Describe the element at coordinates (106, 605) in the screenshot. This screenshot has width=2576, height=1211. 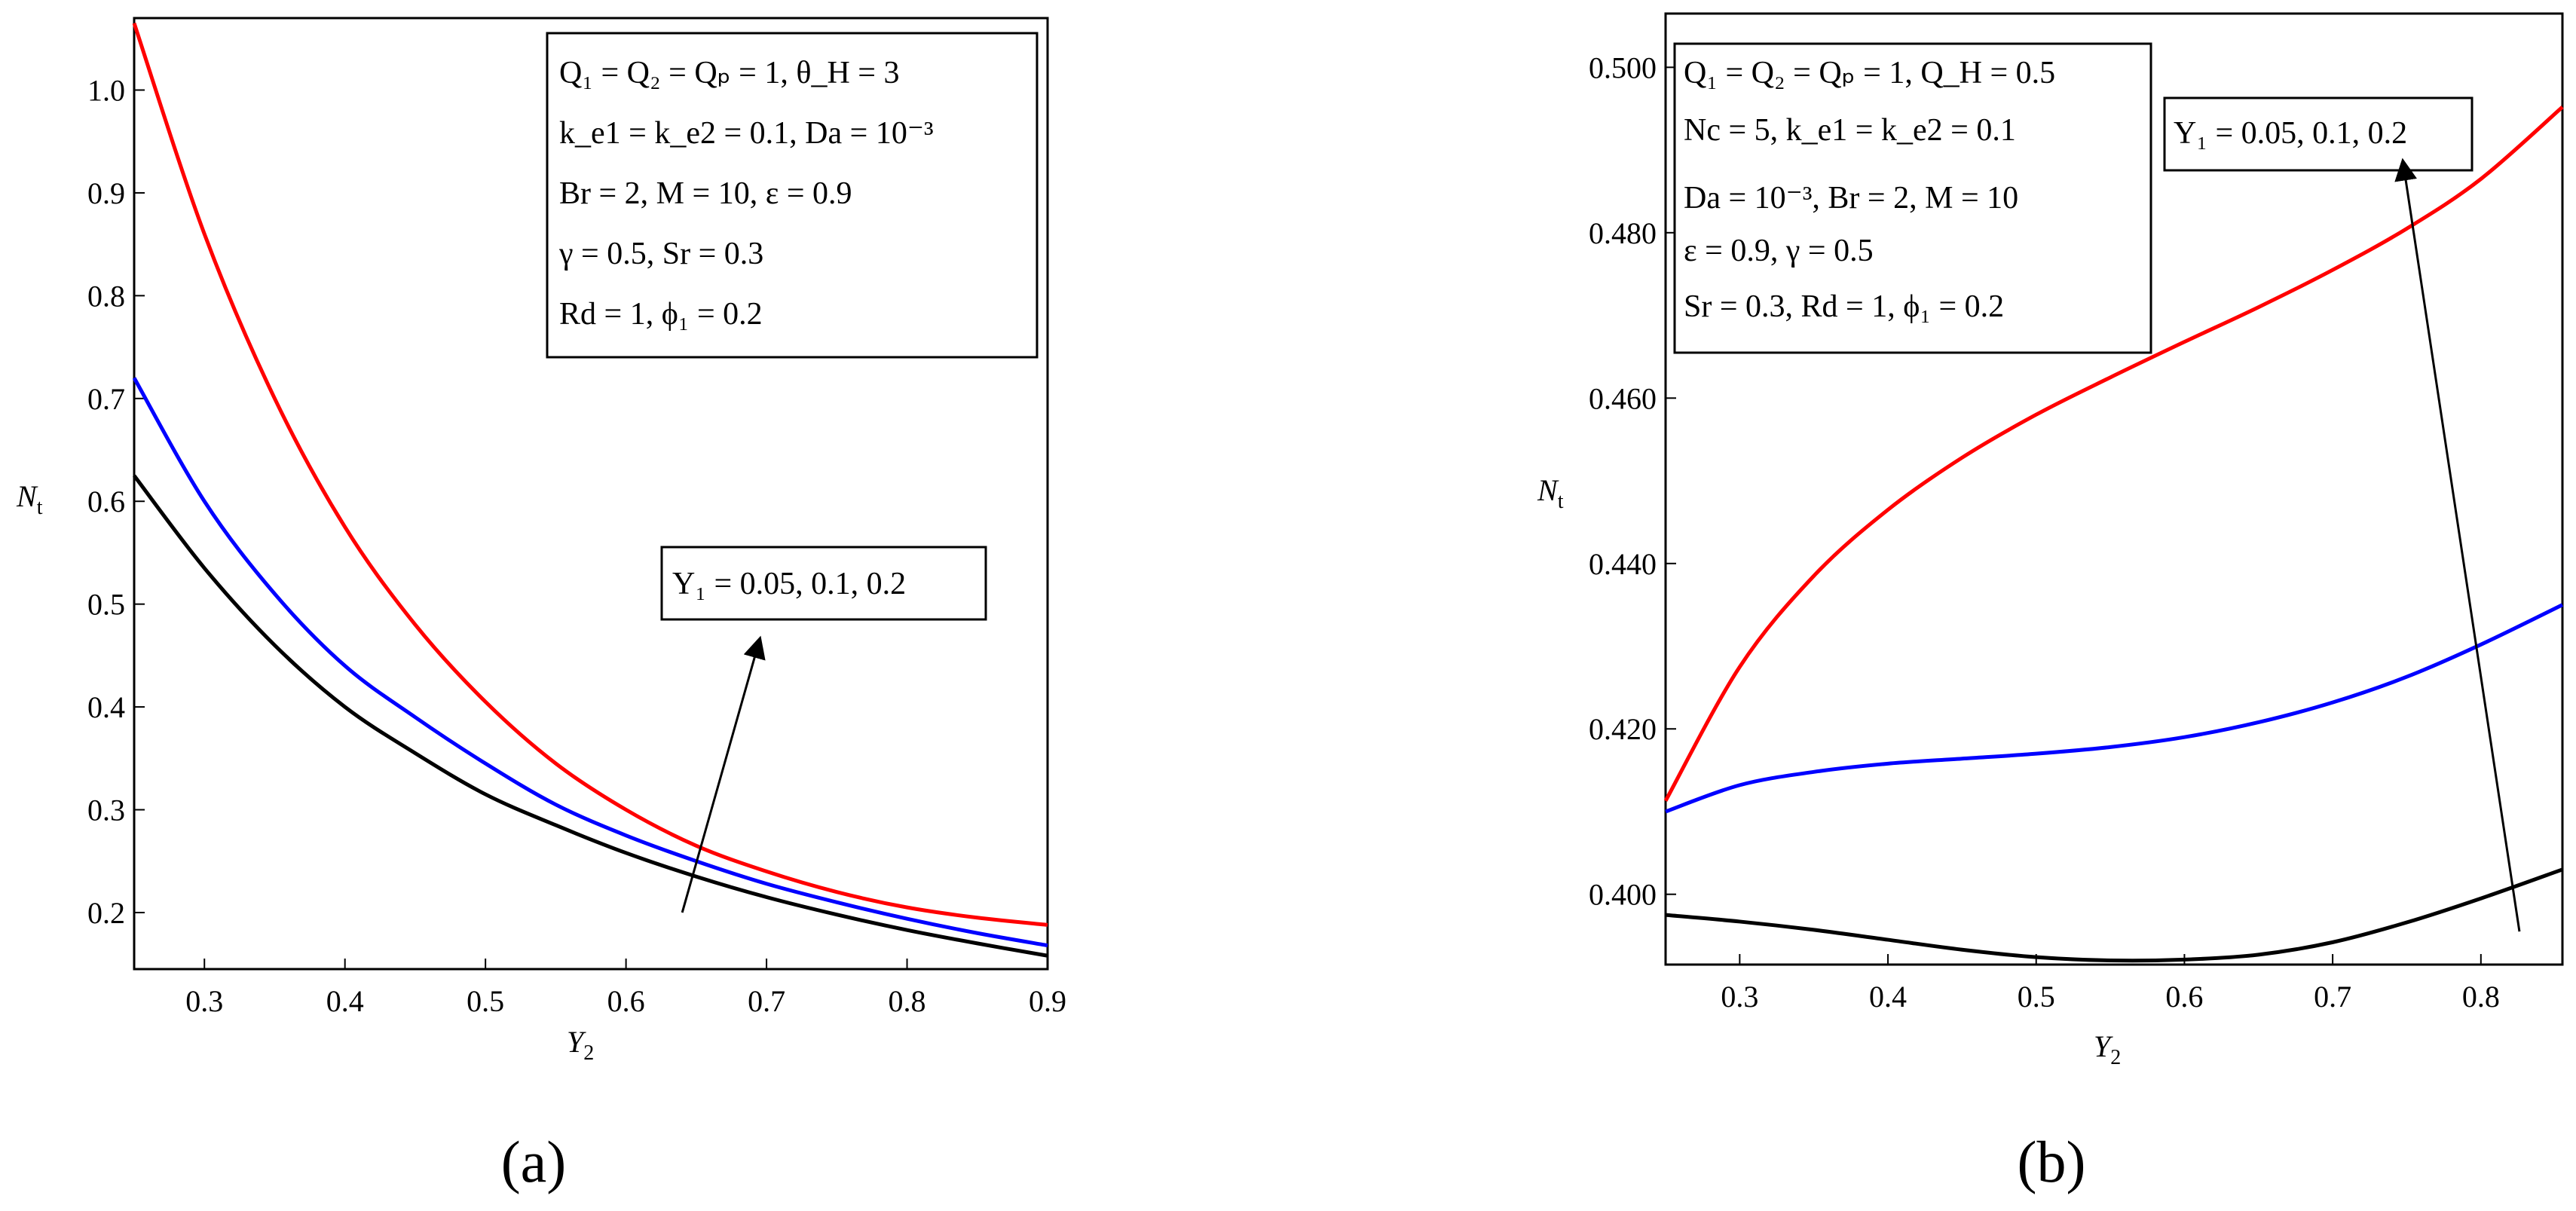
I see `y-tick-label: 0.5` at that location.